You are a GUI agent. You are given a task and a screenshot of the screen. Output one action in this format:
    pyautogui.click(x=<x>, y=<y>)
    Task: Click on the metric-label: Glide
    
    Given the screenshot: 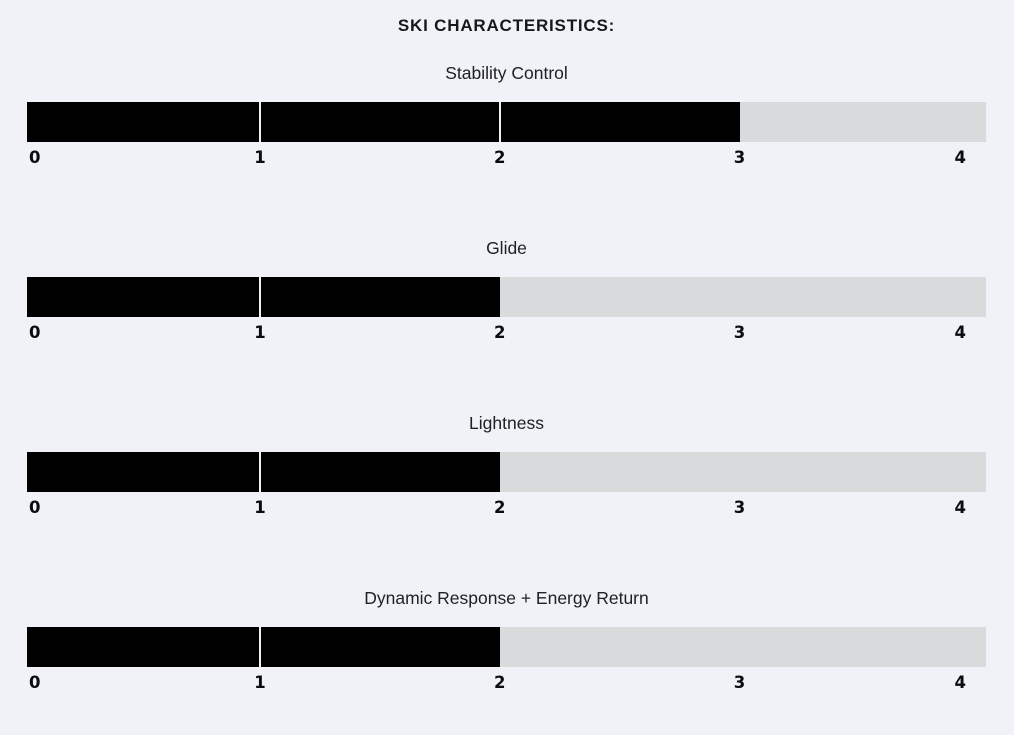 What is the action you would take?
    pyautogui.click(x=506, y=248)
    